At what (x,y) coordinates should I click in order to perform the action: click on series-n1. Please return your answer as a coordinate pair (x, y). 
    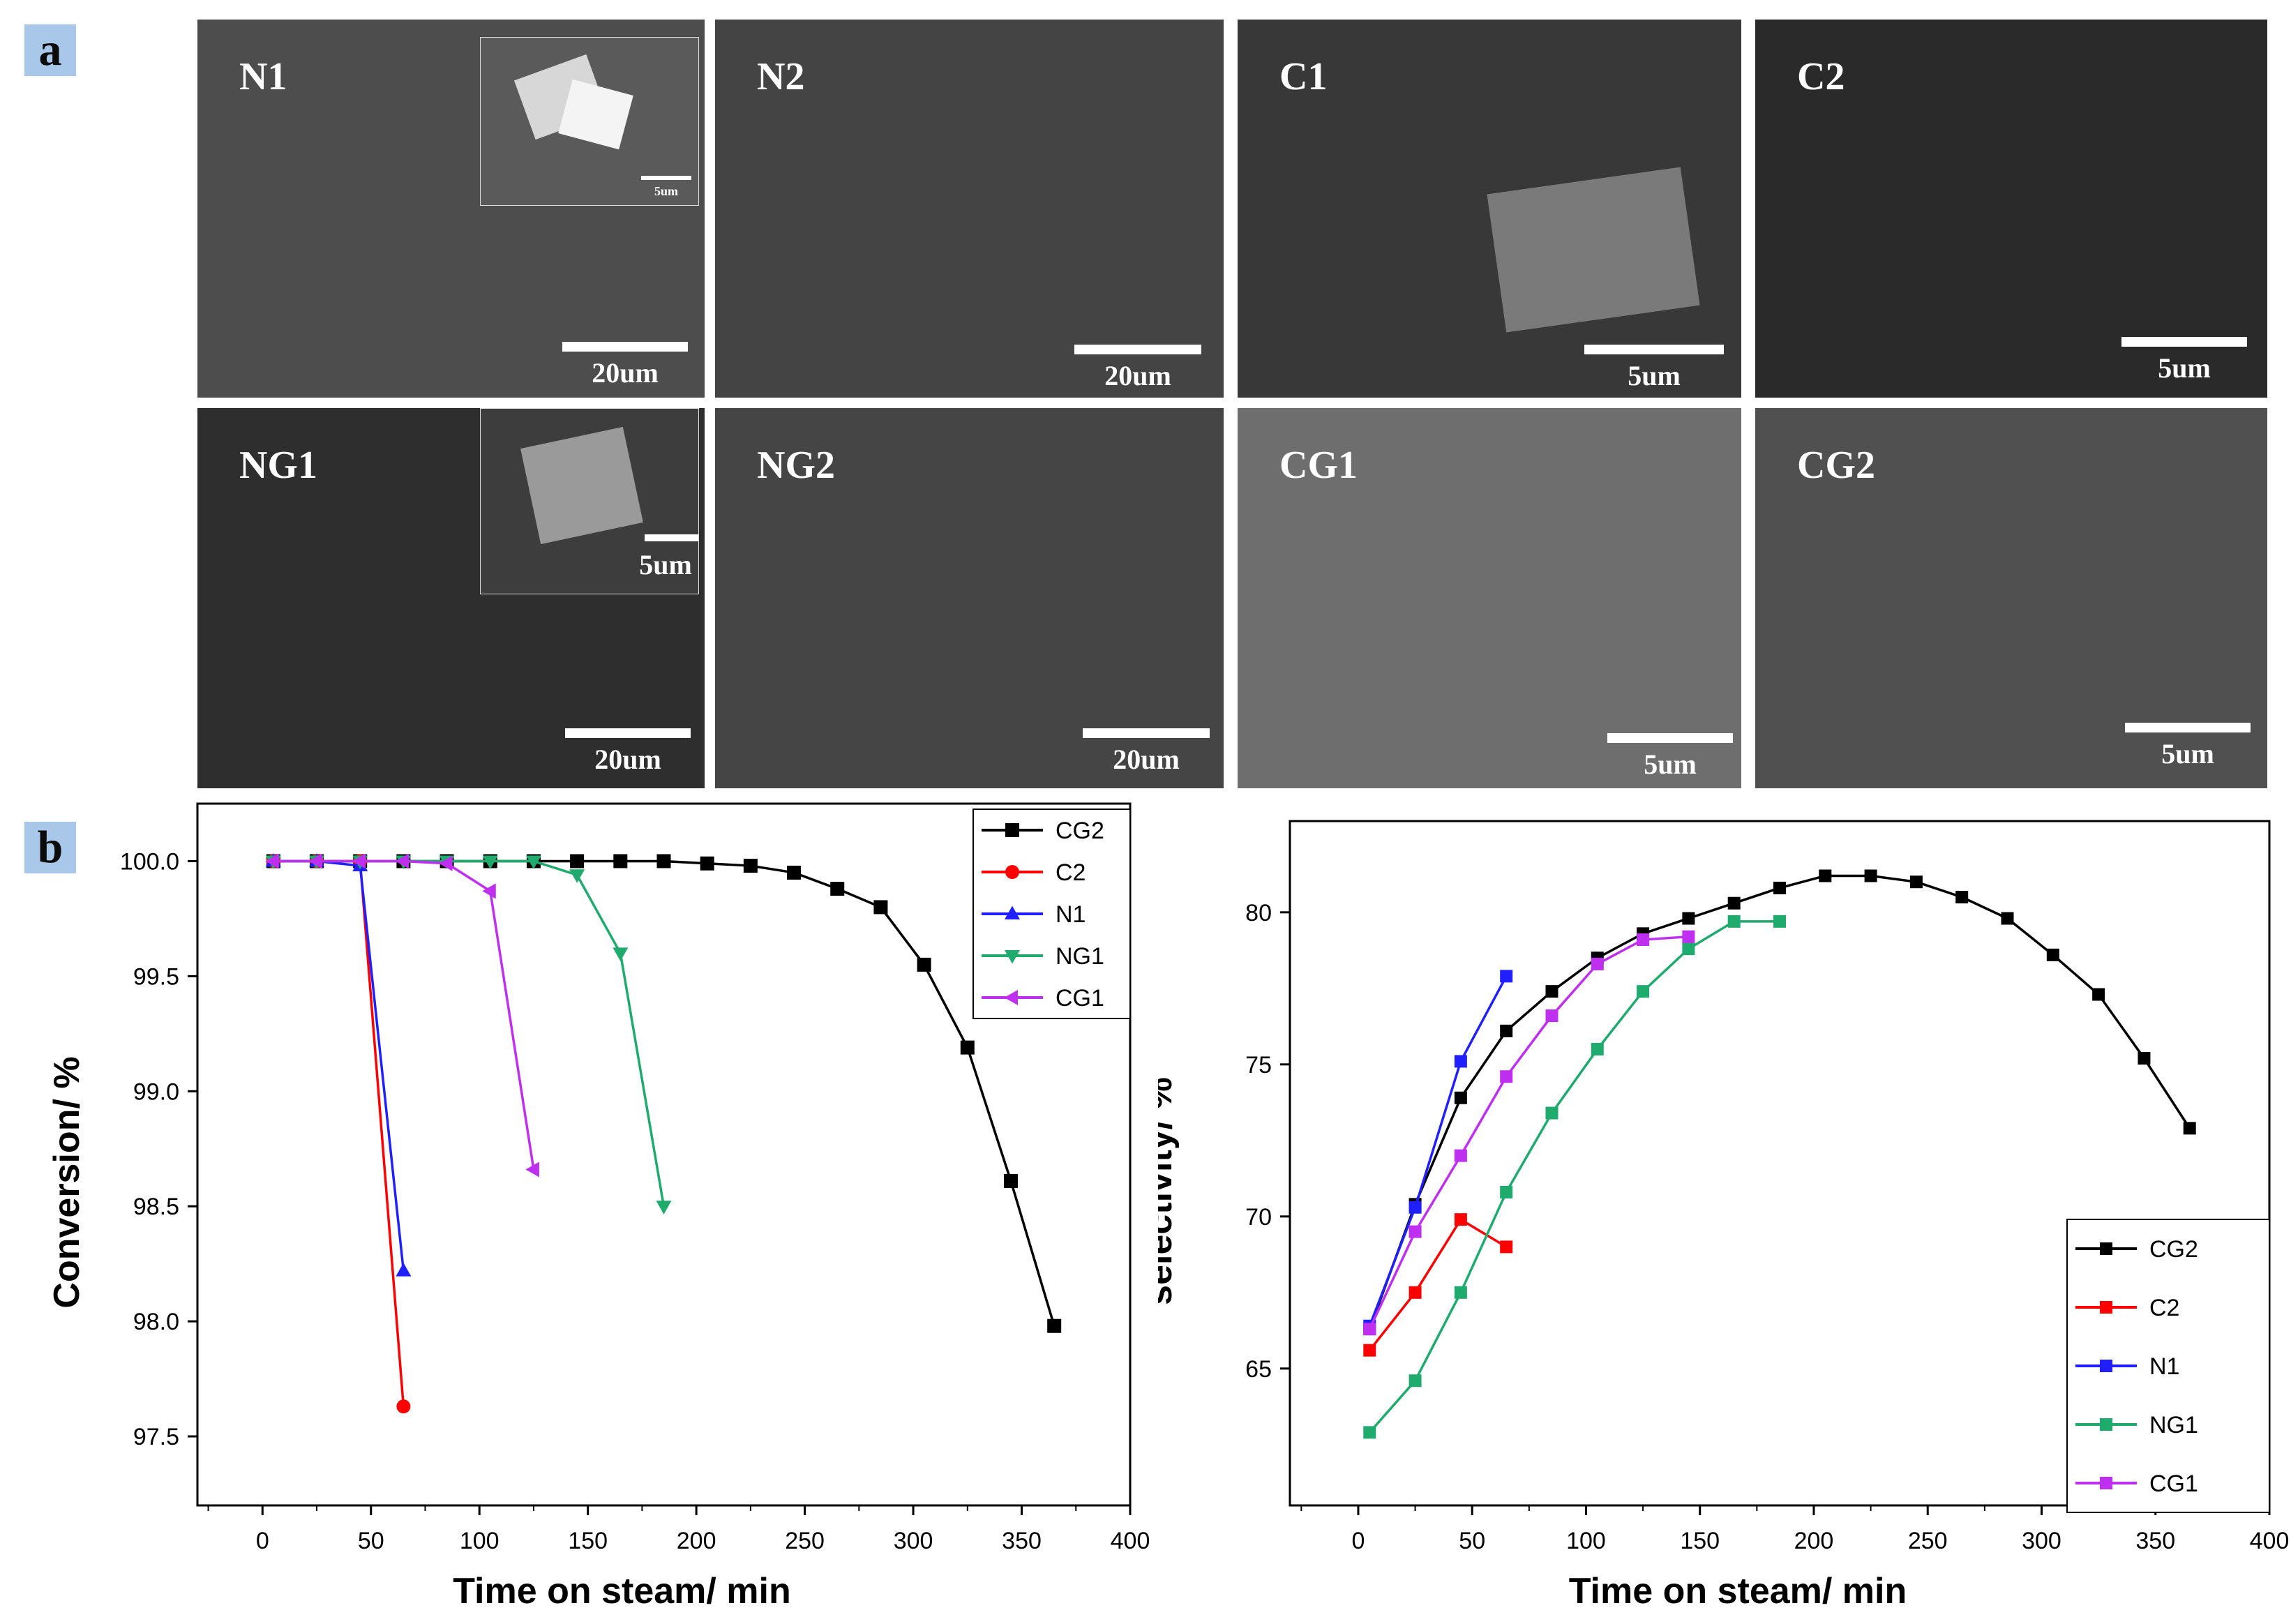
    Looking at the image, I should click on (338, 1064).